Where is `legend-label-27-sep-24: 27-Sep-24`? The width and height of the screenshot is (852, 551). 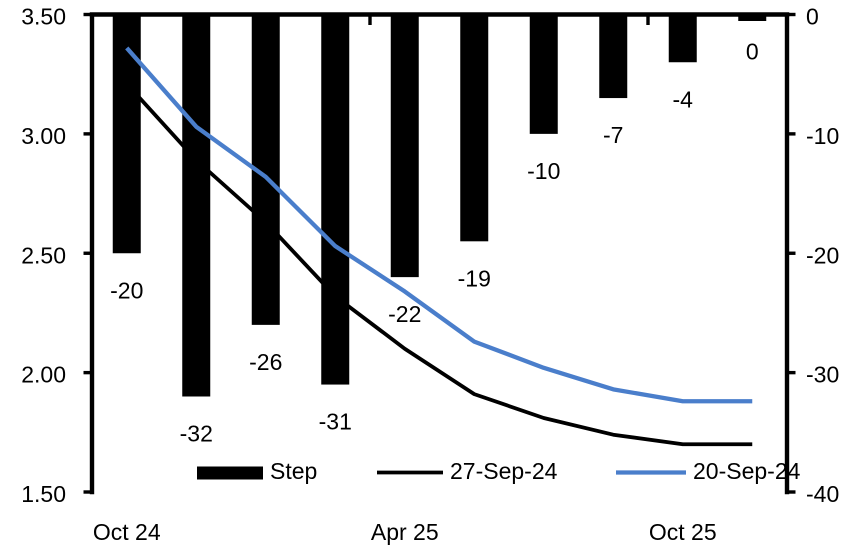
legend-label-27-sep-24: 27-Sep-24 is located at coordinates (504, 471).